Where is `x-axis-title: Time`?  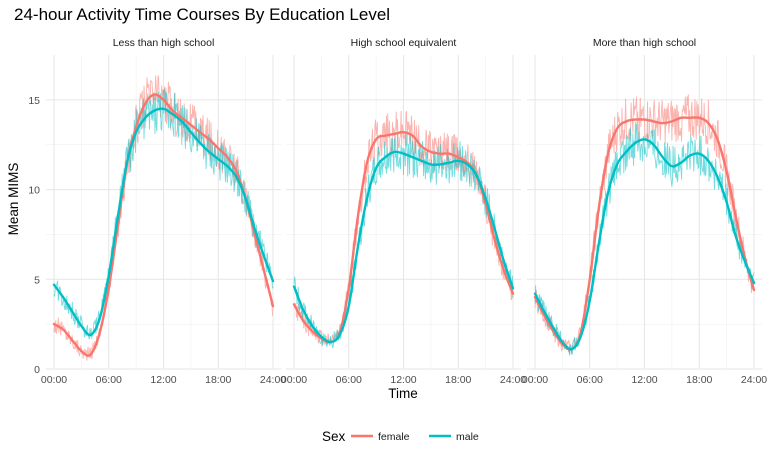
x-axis-title: Time is located at coordinates (403, 393).